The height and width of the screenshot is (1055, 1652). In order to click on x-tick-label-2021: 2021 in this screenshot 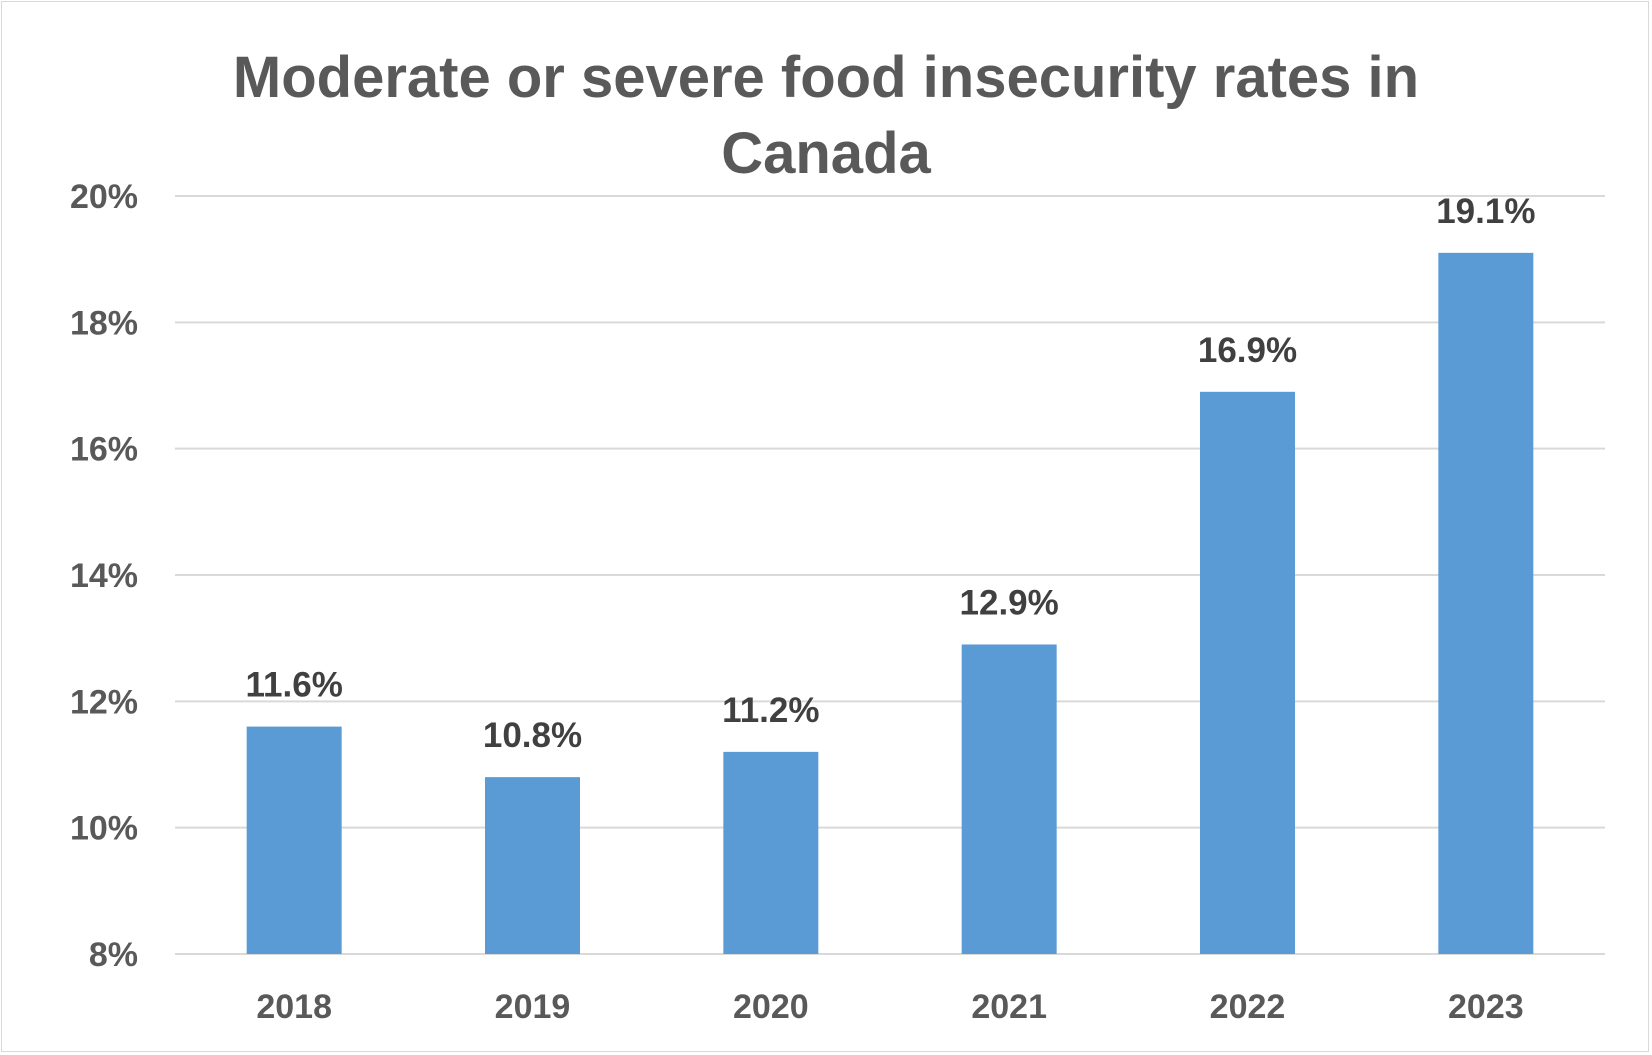, I will do `click(1009, 1007)`.